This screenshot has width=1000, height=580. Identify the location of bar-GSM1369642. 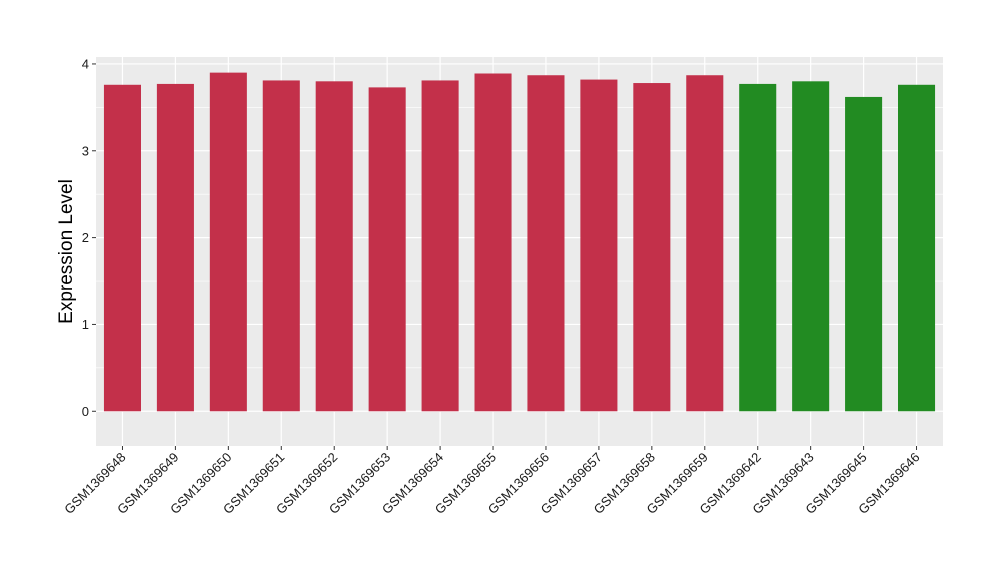
(758, 247).